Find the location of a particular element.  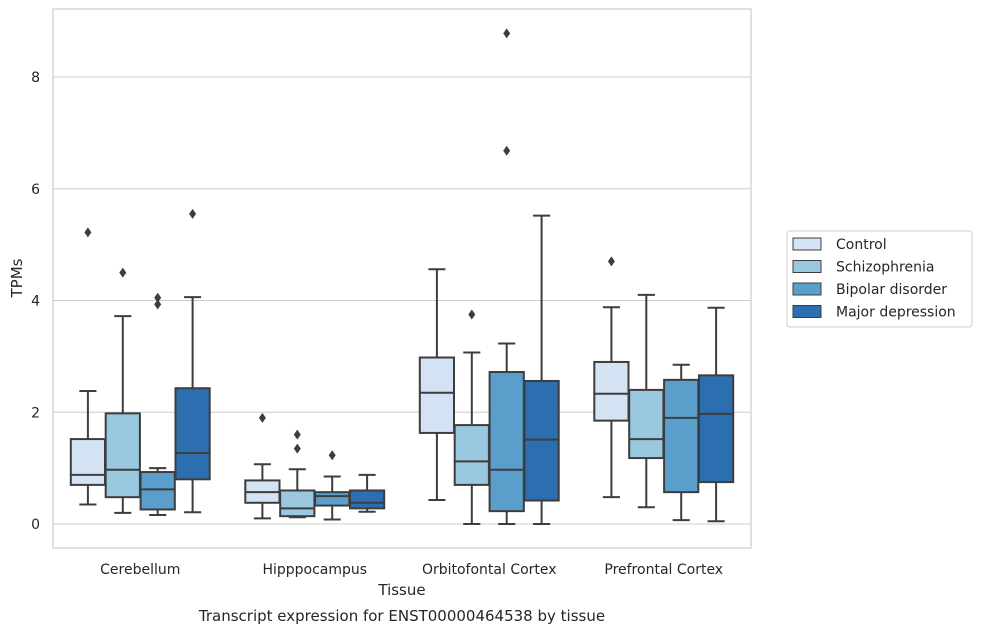

y-tick-label: 4 is located at coordinates (35, 302).